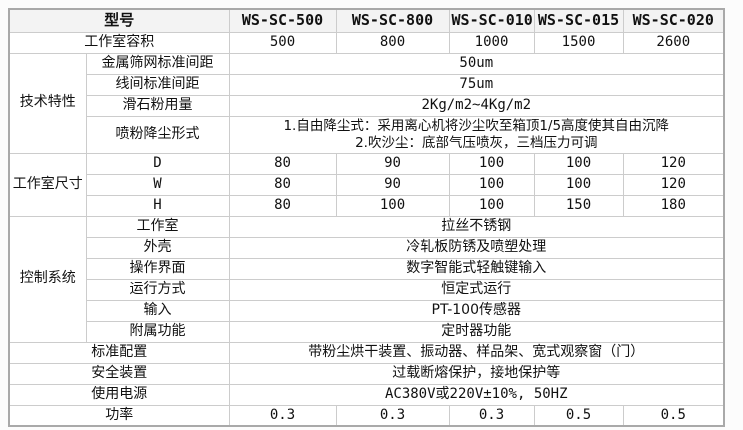 The image size is (743, 430). I want to click on value-cell: AC380V或220V±10%, 50HZ, so click(476, 394).